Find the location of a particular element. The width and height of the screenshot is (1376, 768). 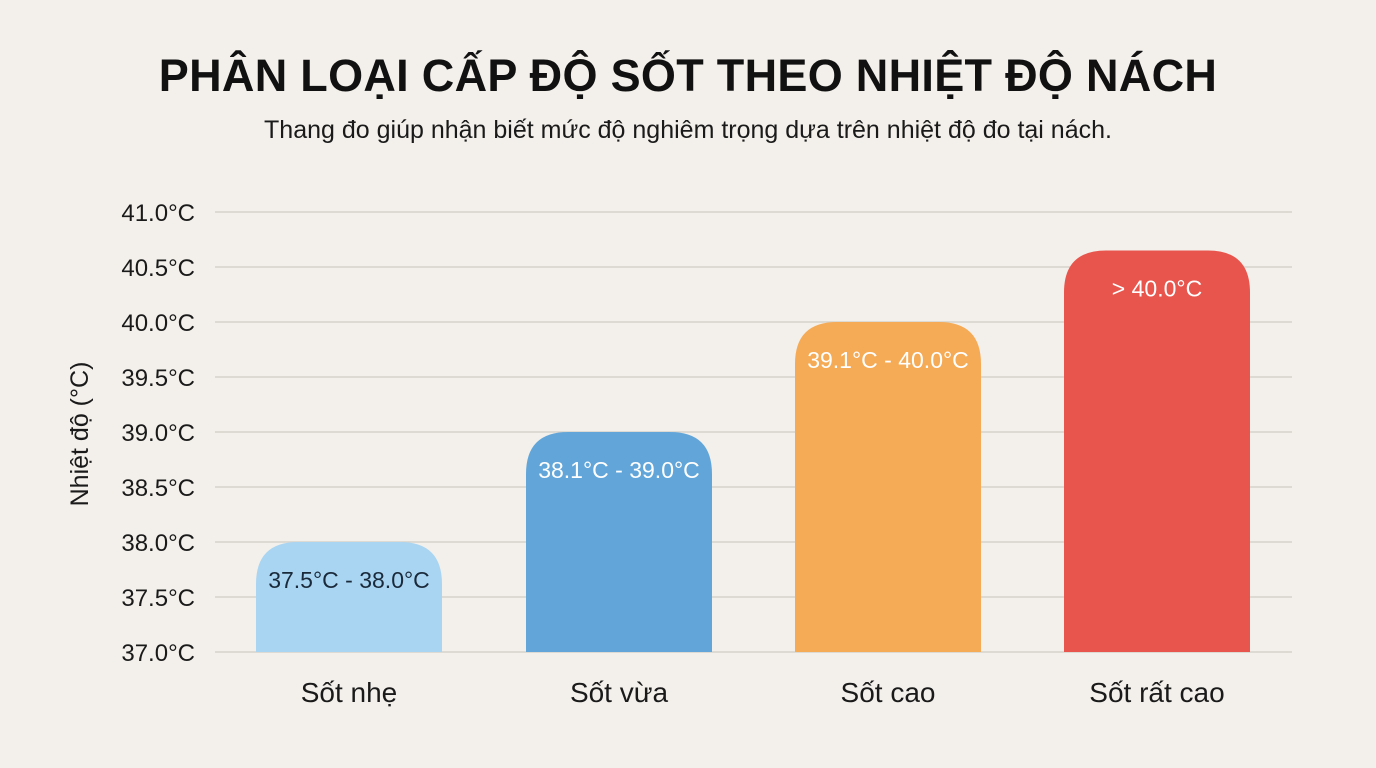

x-category-label: Sốt vừa is located at coordinates (619, 692).